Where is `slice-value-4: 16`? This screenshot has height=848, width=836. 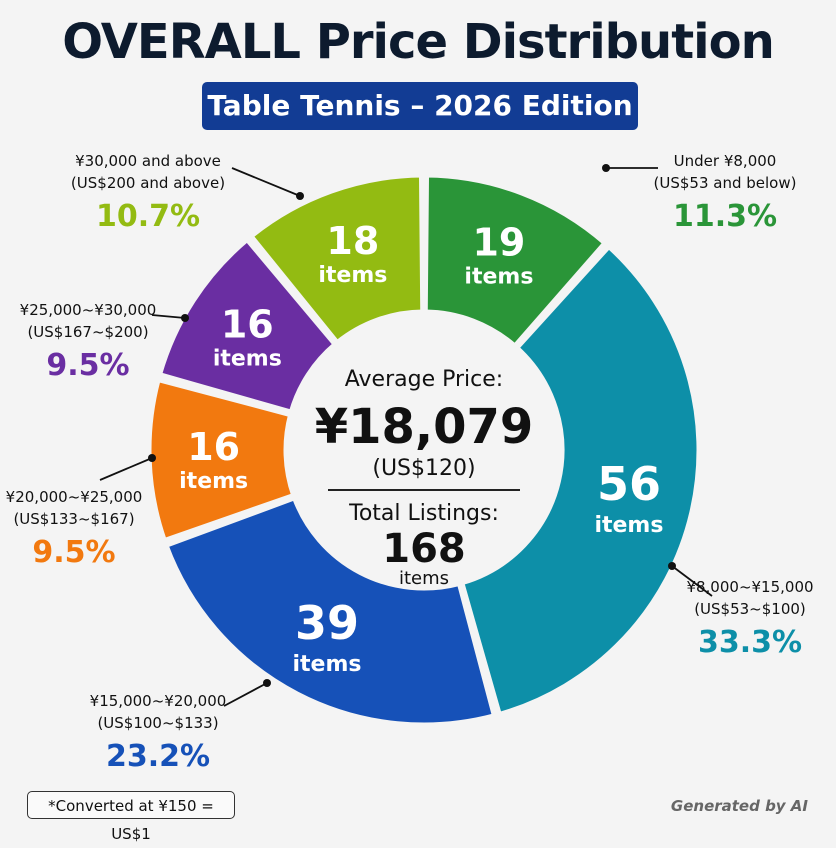 slice-value-4: 16 is located at coordinates (247, 325).